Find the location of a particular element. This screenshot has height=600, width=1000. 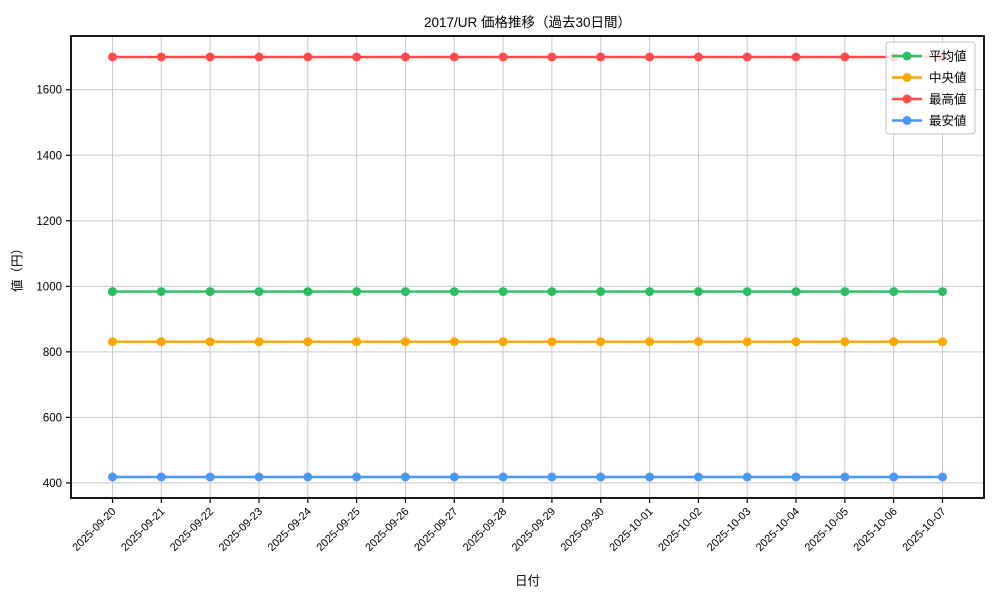

x-tick-label: 2025-10-02 is located at coordinates (680, 530).